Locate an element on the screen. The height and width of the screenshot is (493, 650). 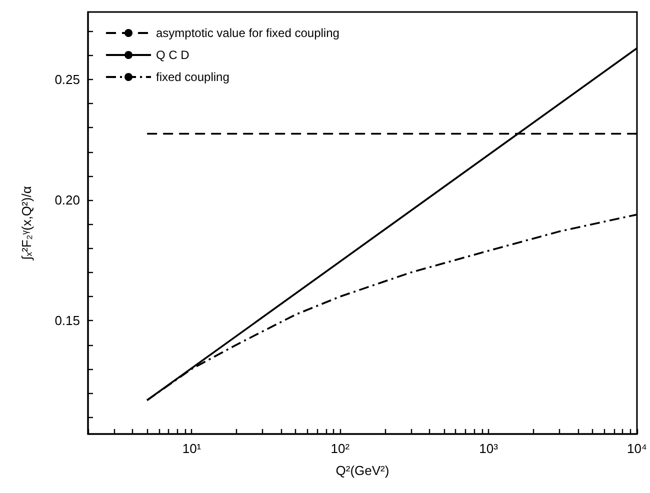
y-tick-label: 0.20 is located at coordinates (67, 200).